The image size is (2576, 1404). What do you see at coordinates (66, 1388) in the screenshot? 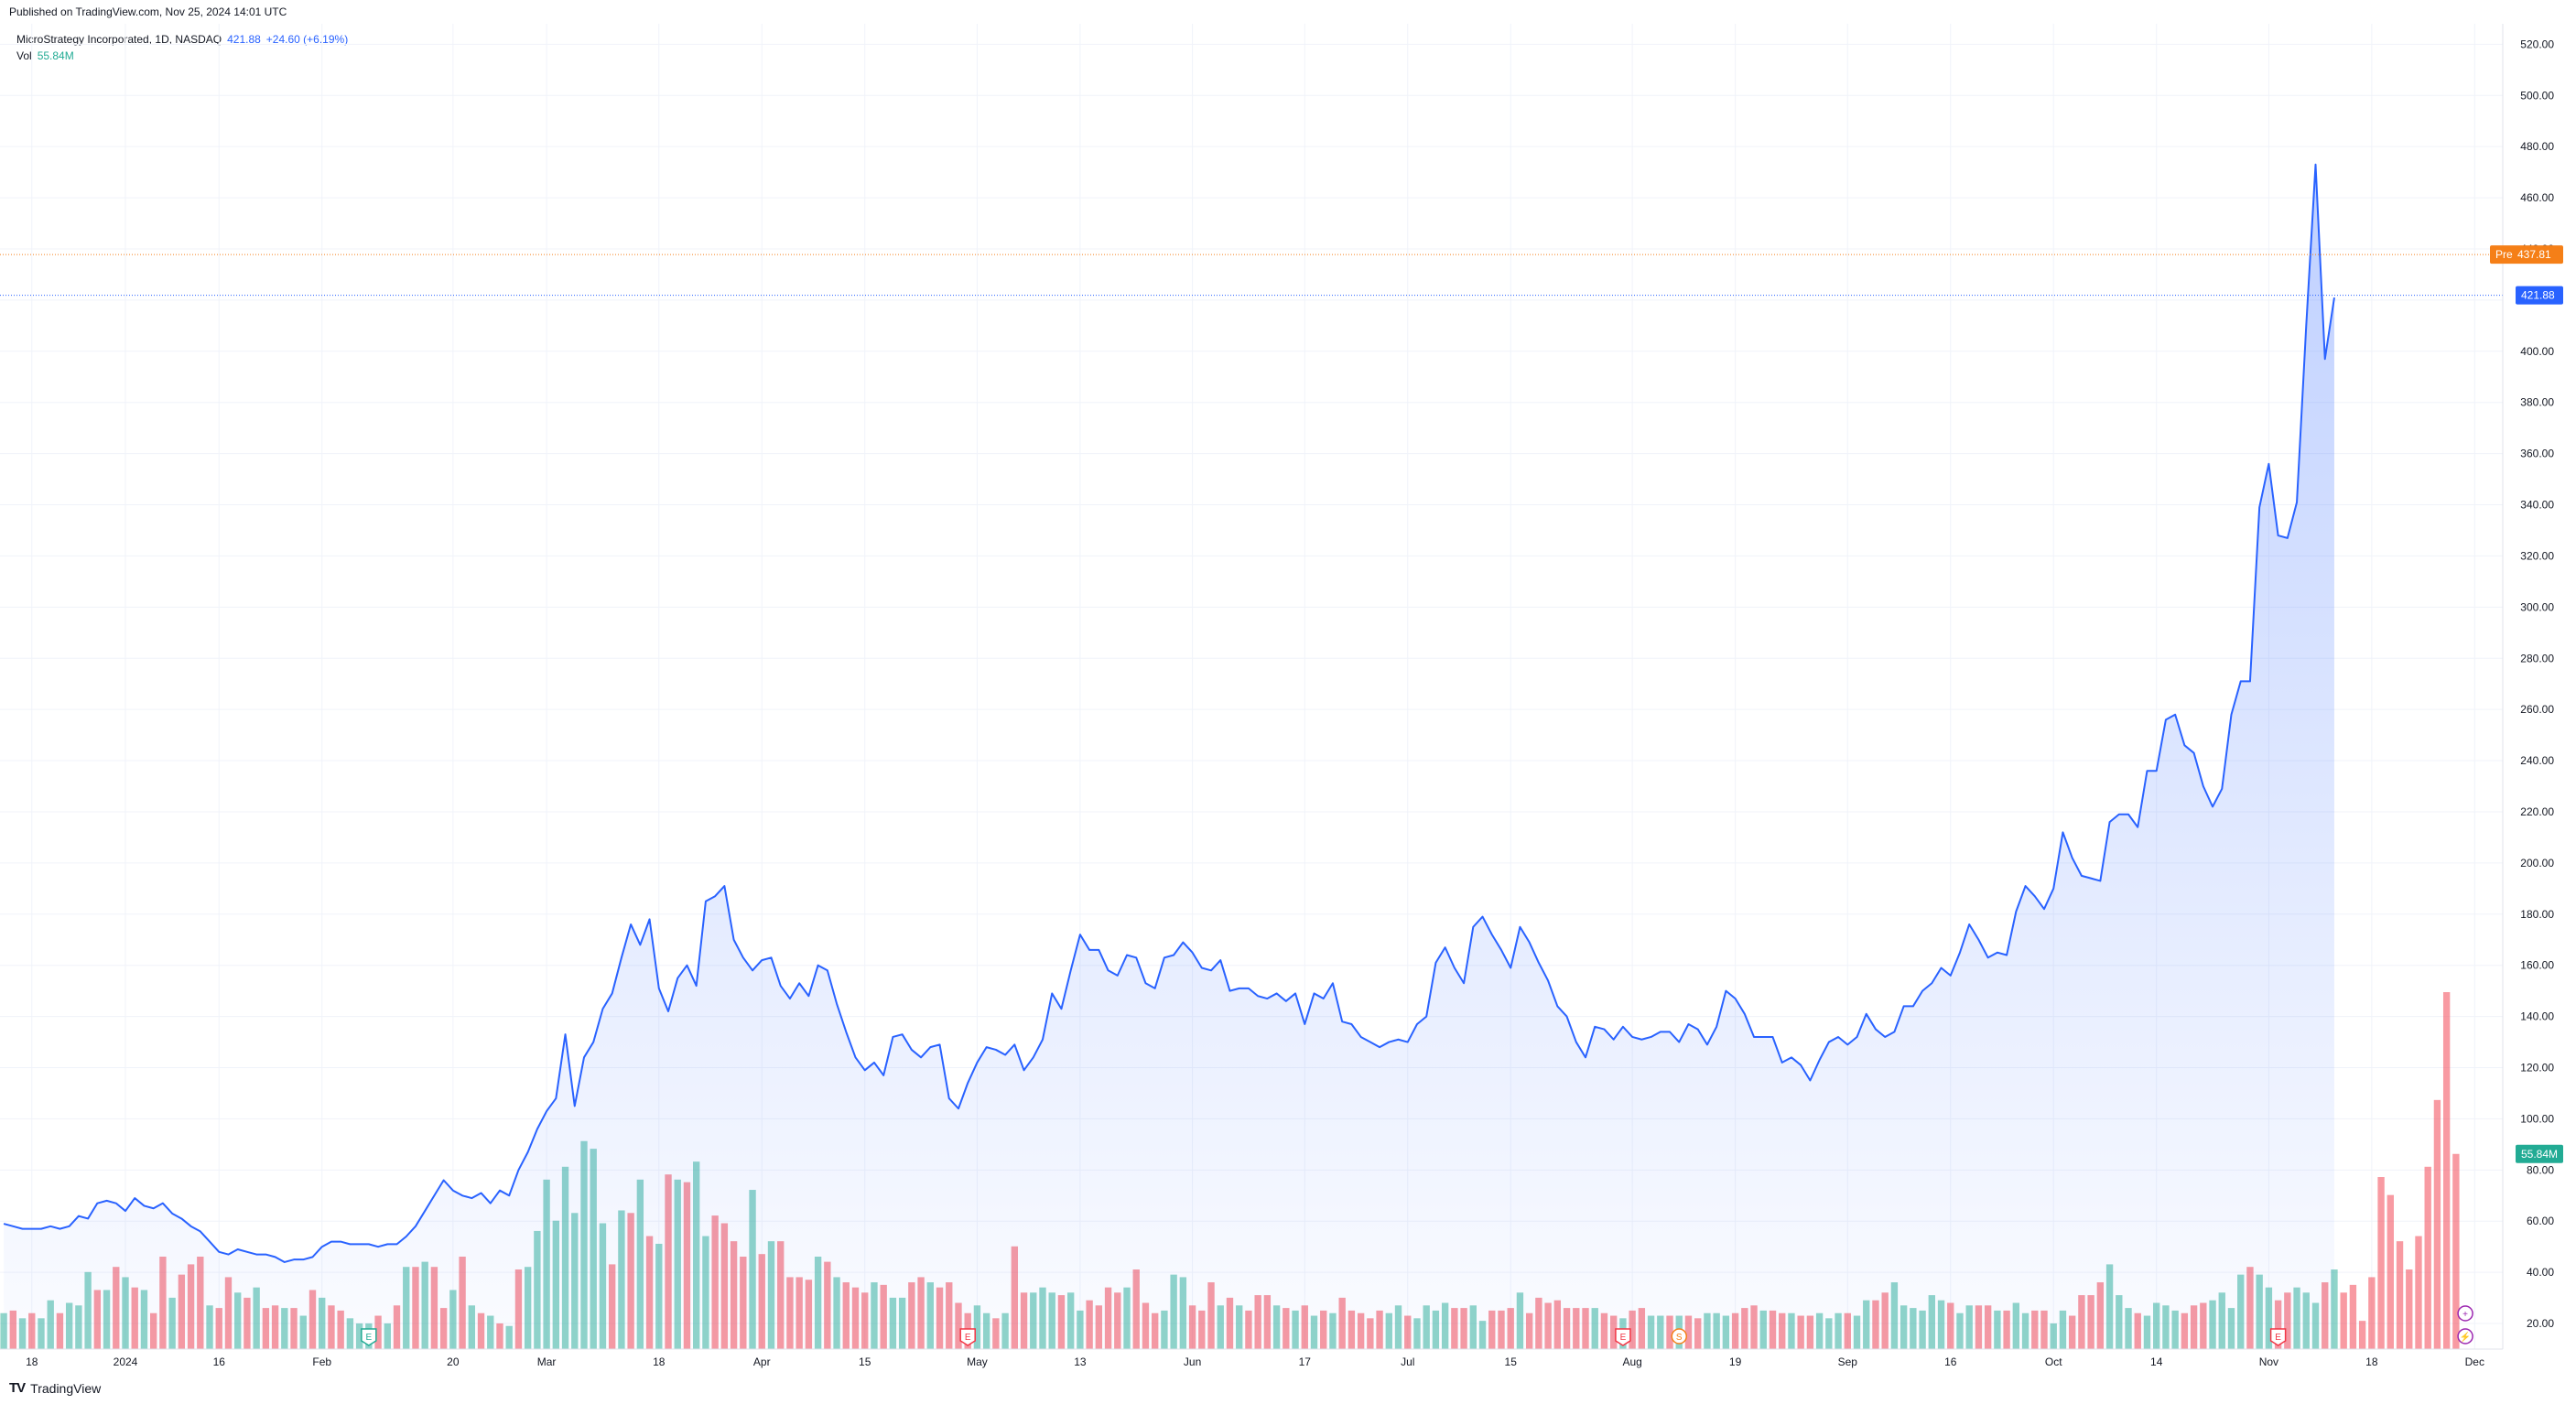
I see `tradingview-brand: TradingView` at bounding box center [66, 1388].